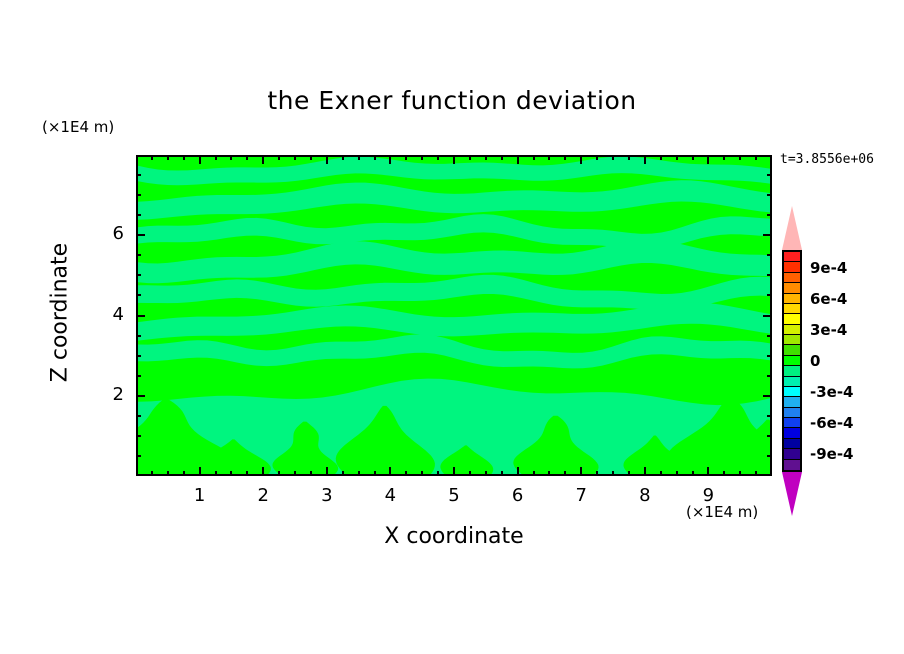 The image size is (904, 654). I want to click on colorbar-under-cap, so click(792, 494).